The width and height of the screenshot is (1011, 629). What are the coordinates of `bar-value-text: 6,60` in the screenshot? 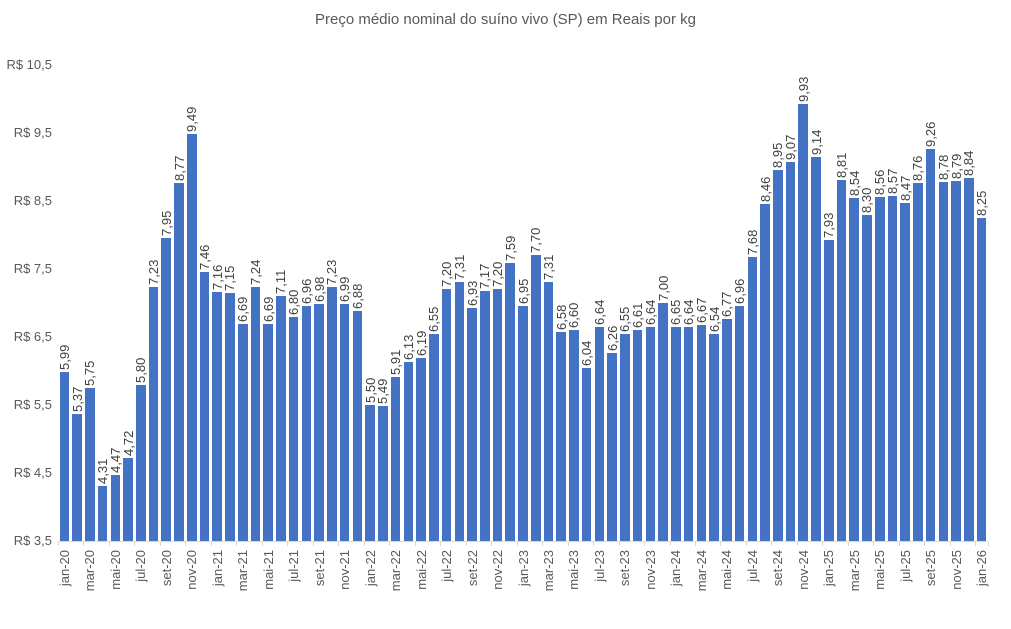 It's located at (574, 315).